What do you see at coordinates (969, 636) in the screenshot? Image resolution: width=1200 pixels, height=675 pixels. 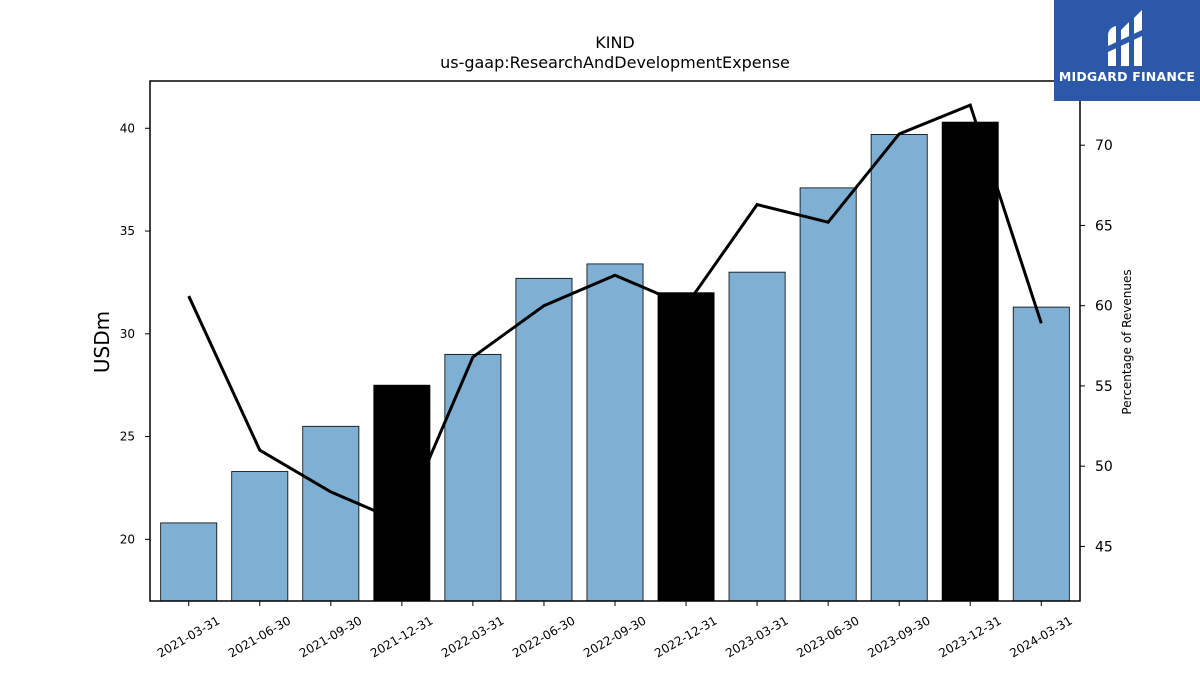 I see `x-tick-label: 2023-12-31` at bounding box center [969, 636].